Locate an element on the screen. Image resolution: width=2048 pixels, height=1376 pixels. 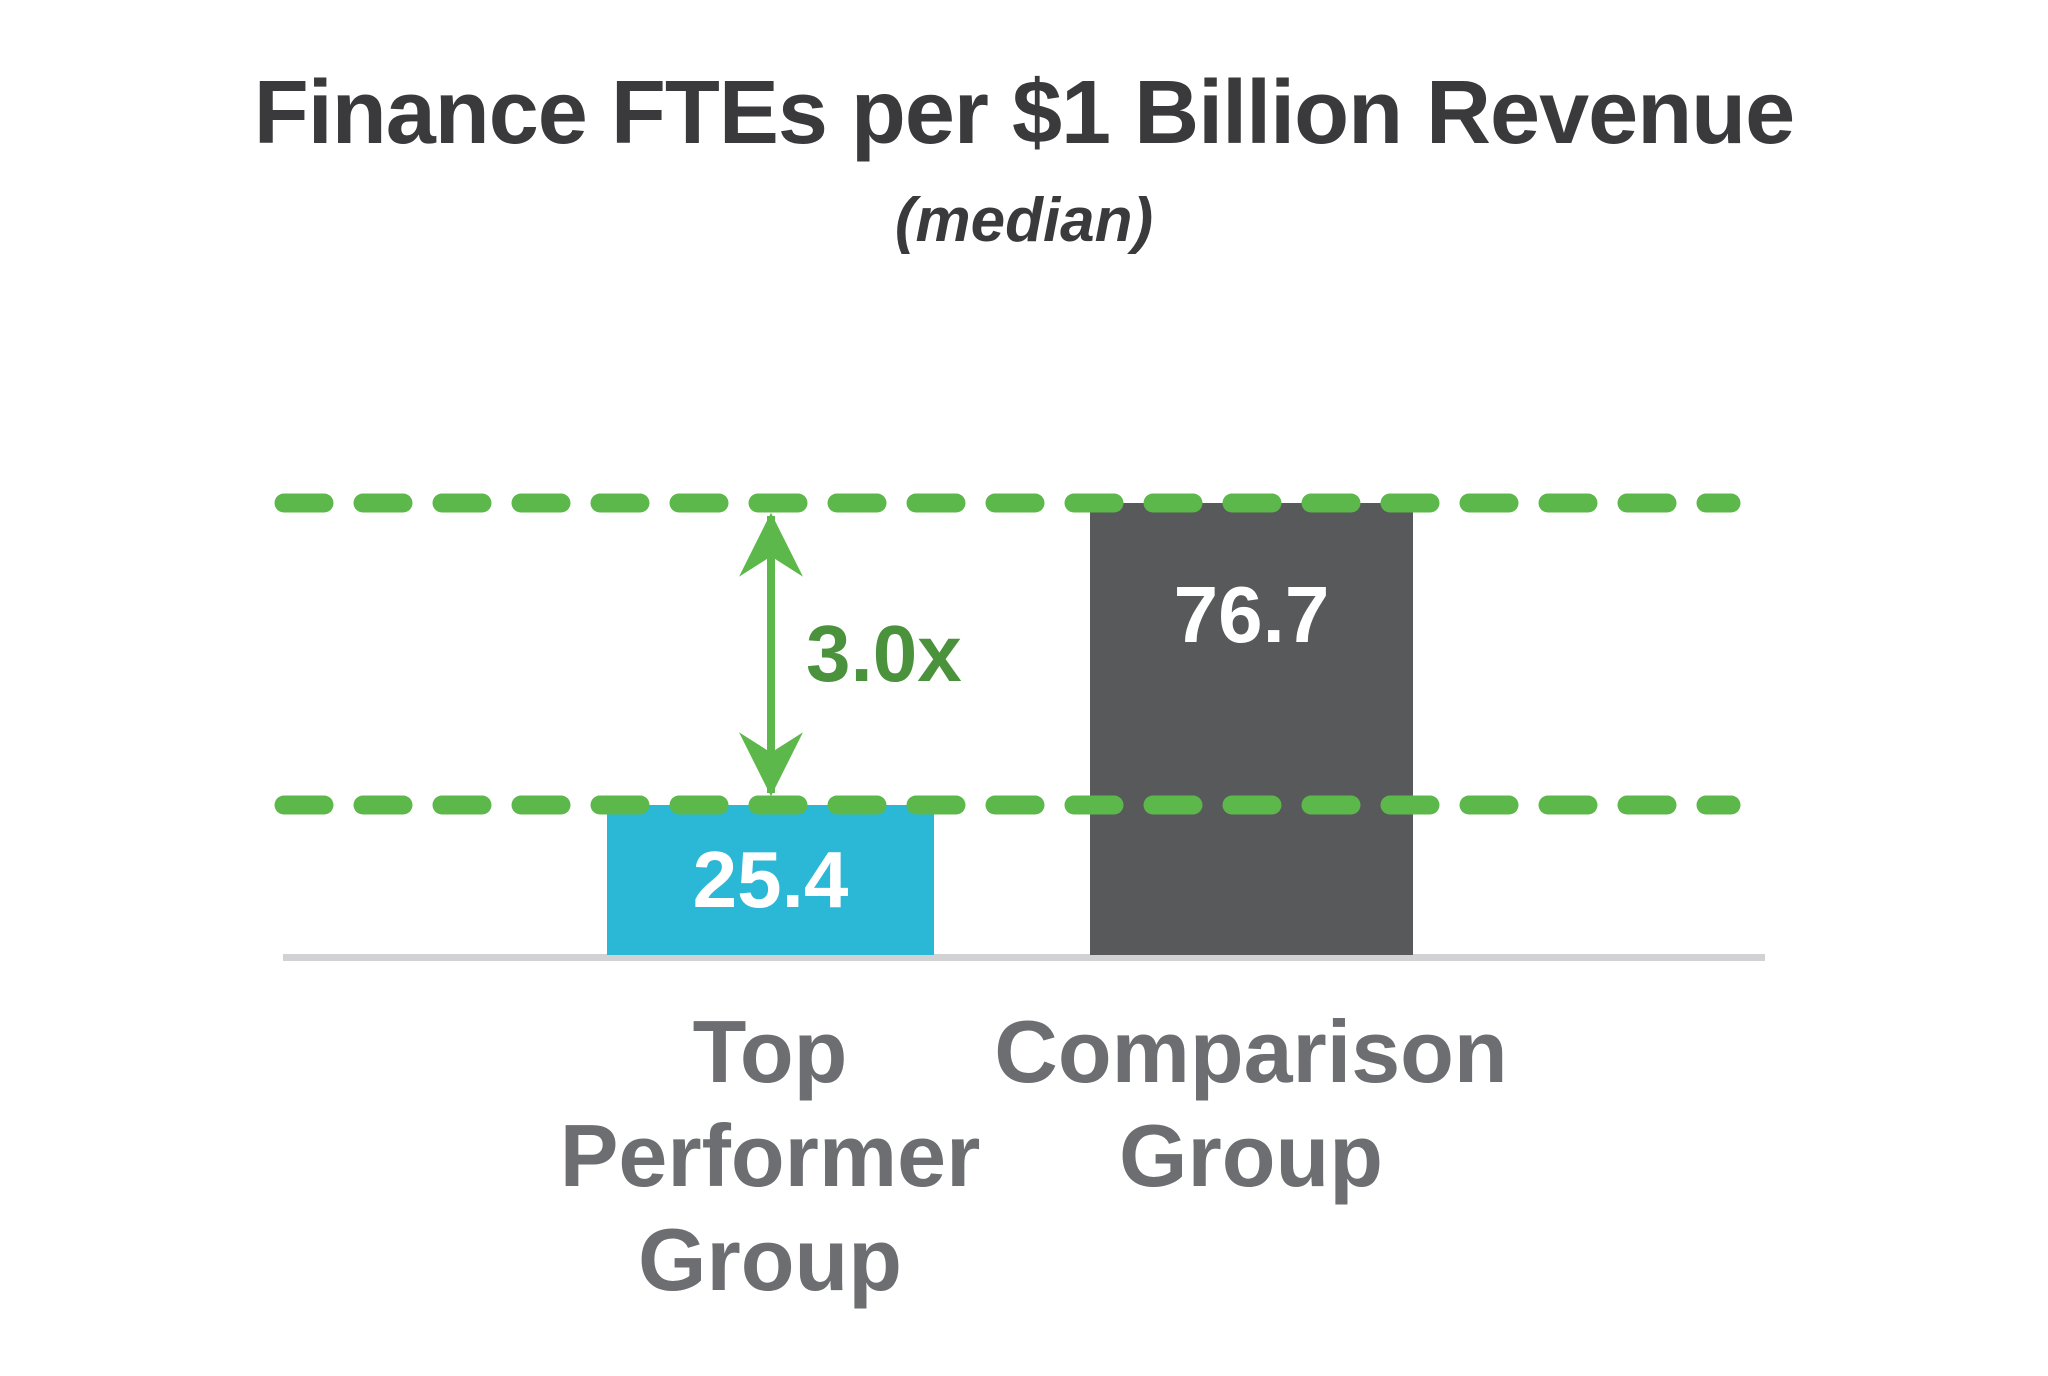
category-label-comparison-group: Comparison Group is located at coordinates (1251, 1103).